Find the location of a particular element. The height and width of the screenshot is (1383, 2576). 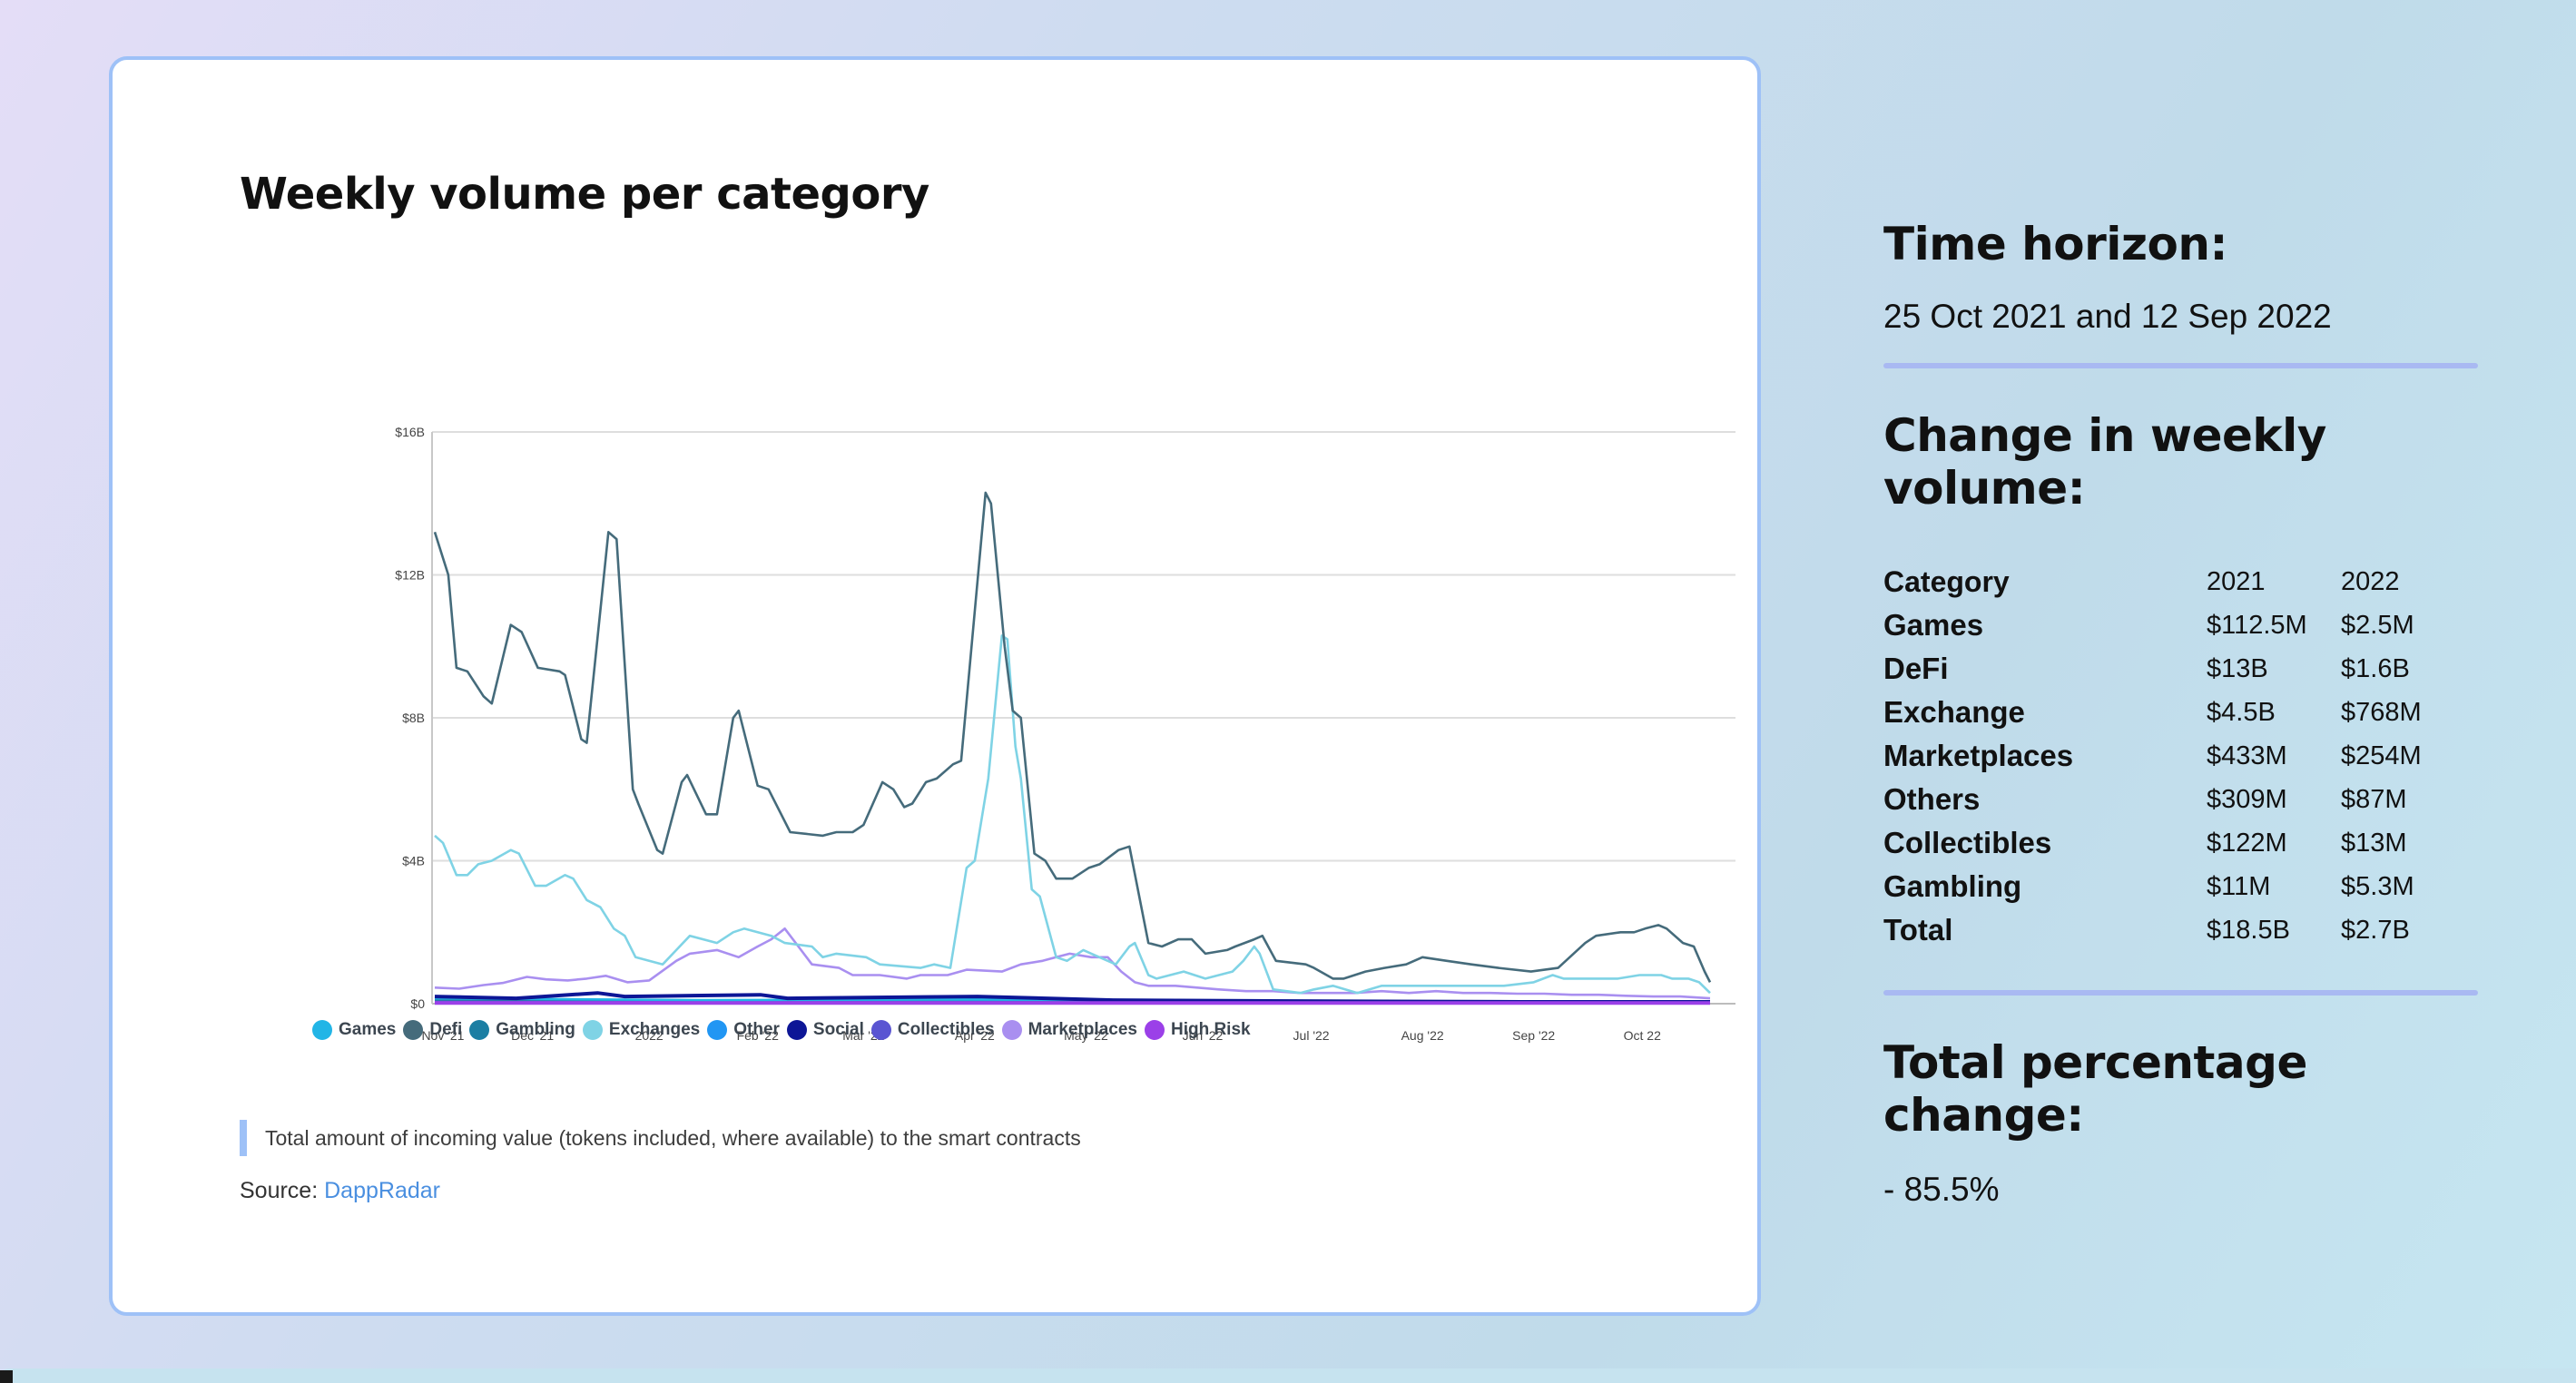

legend-label: High Risk is located at coordinates (1210, 1029).